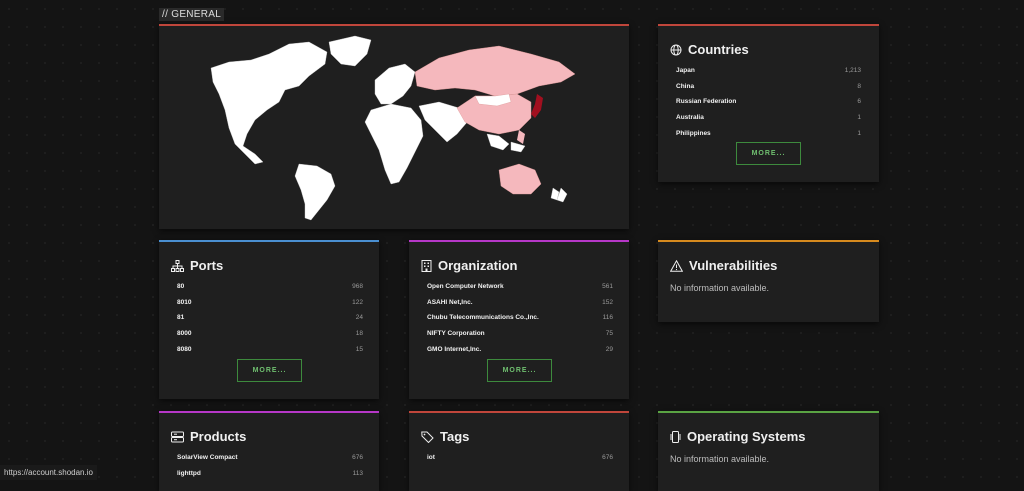 Image resolution: width=1024 pixels, height=491 pixels. What do you see at coordinates (520, 287) in the screenshot?
I see `list-item: Open Computer Network 561` at bounding box center [520, 287].